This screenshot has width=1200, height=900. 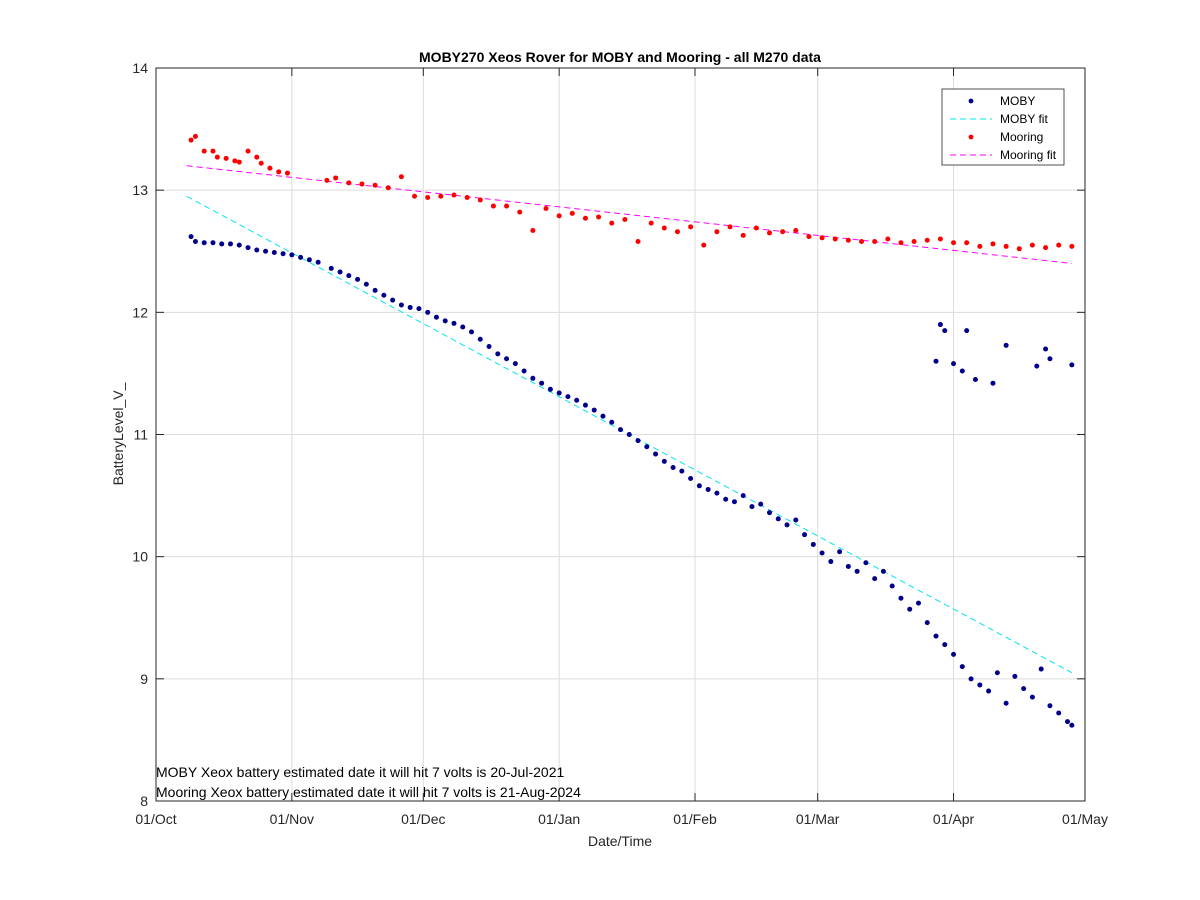 What do you see at coordinates (620, 841) in the screenshot?
I see `x-axis-label: Date/Time` at bounding box center [620, 841].